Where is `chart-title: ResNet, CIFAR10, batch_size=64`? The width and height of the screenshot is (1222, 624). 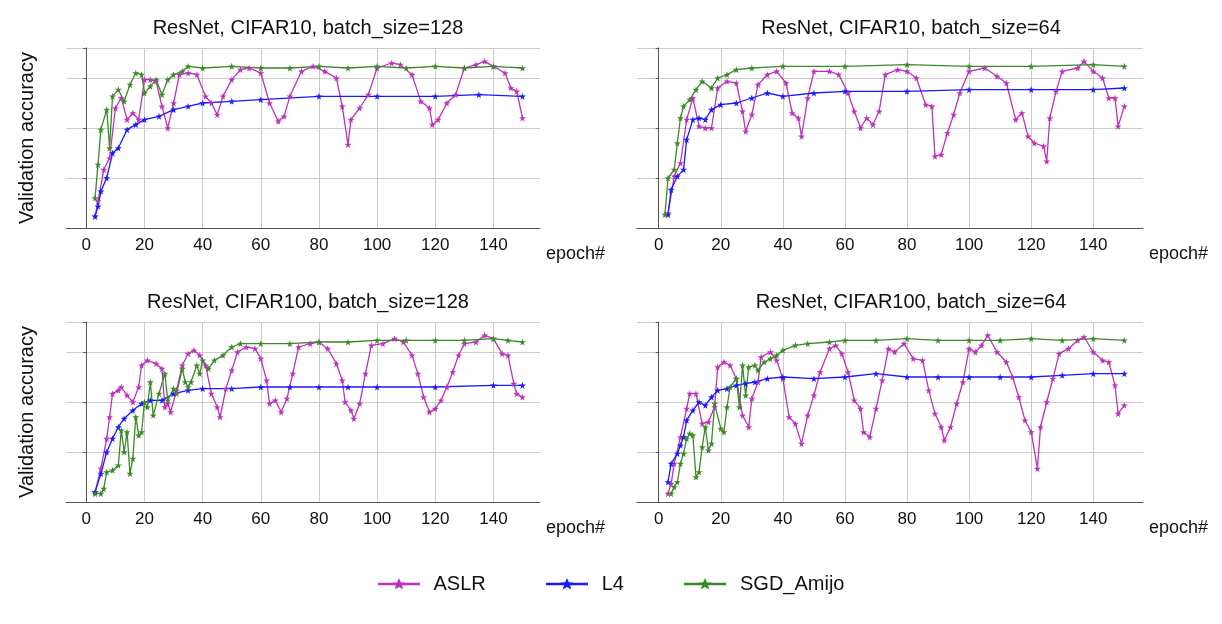
chart-title: ResNet, CIFAR10, batch_size=64 is located at coordinates (911, 27).